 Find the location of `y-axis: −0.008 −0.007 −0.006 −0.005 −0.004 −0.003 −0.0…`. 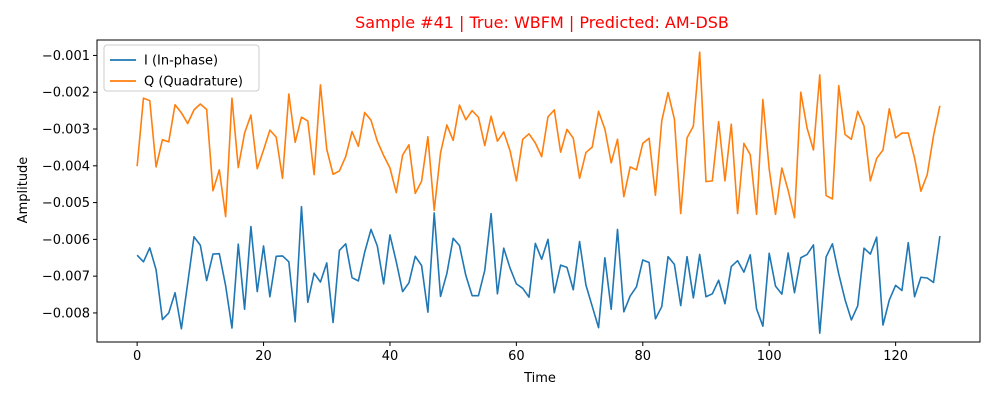

y-axis: −0.008 −0.007 −0.006 −0.005 −0.004 −0.003 −0.0… is located at coordinates (69, 185).